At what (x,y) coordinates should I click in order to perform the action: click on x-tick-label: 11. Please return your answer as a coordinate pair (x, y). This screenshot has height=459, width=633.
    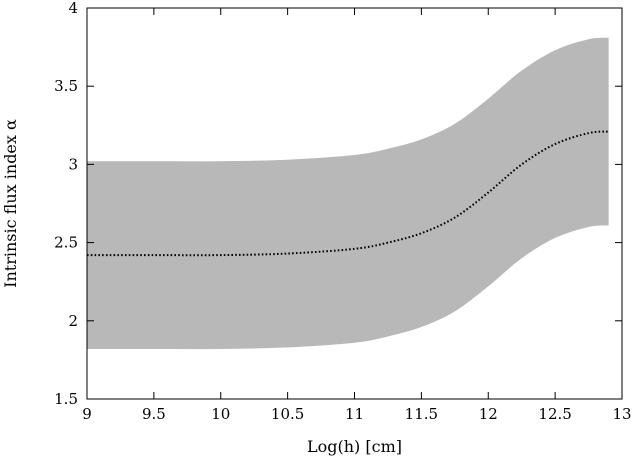
    Looking at the image, I should click on (354, 414).